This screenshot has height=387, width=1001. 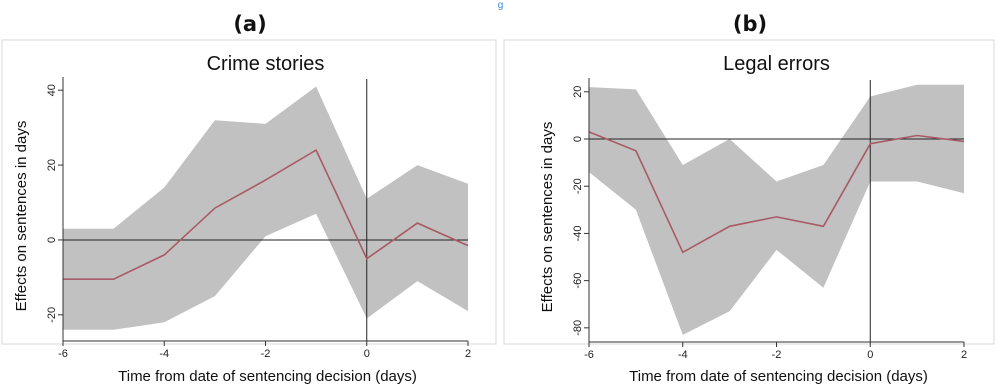 What do you see at coordinates (750, 24) in the screenshot?
I see `panel-label-b: (b)` at bounding box center [750, 24].